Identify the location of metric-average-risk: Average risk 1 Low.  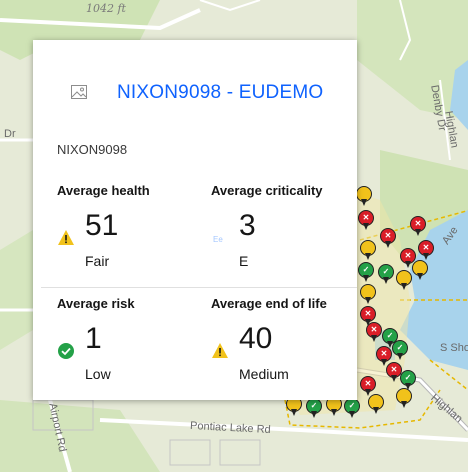
(132, 346).